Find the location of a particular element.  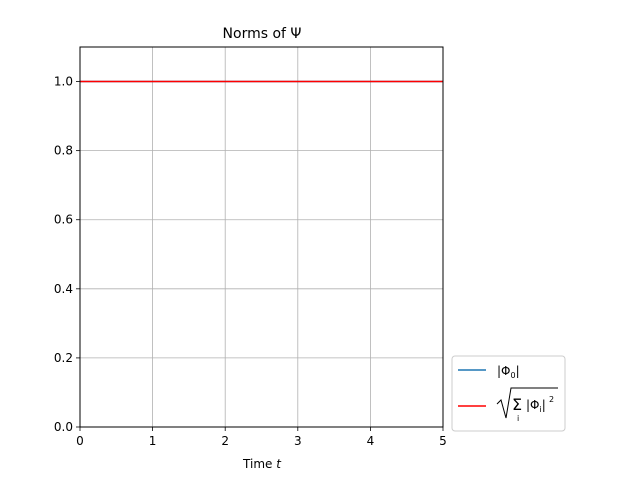

y-tick-label: 0.0 is located at coordinates (63, 427).